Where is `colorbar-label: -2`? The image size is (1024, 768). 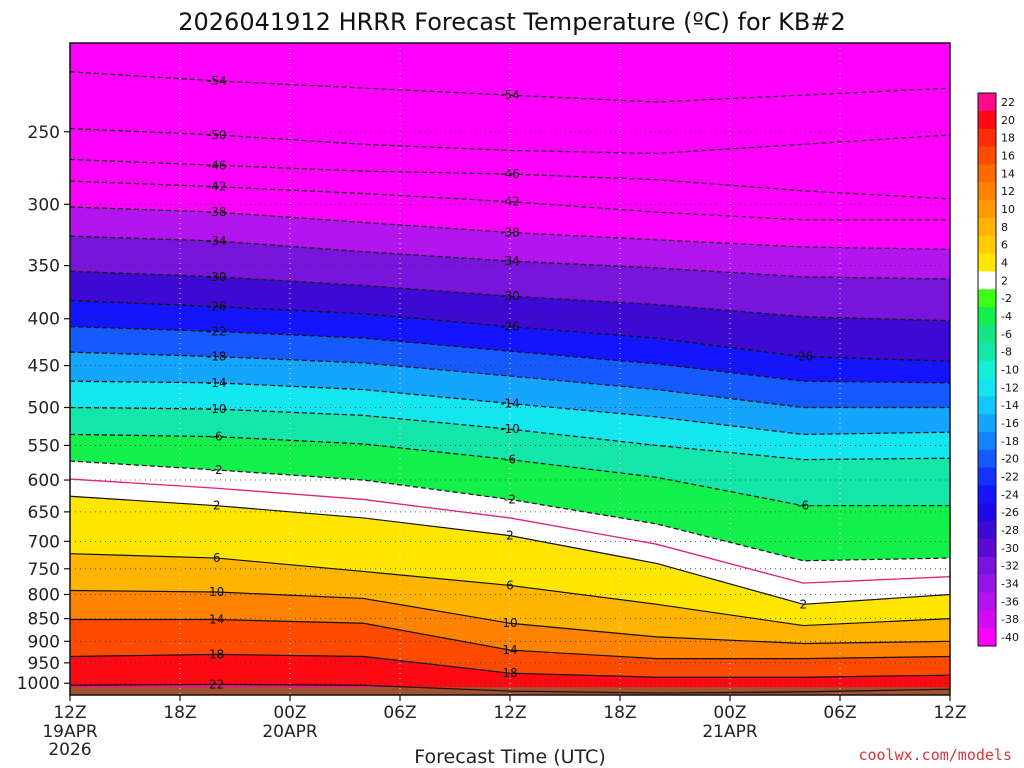 colorbar-label: -2 is located at coordinates (1006, 298).